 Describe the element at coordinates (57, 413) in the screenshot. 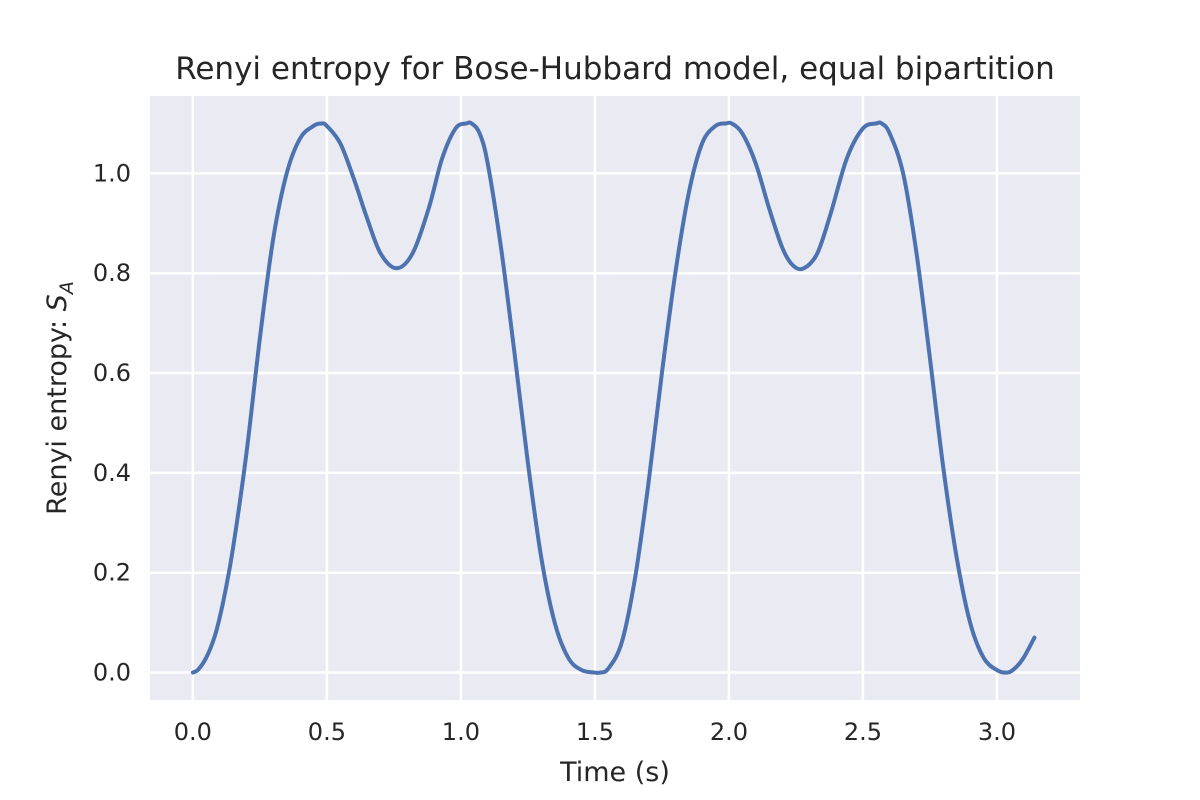

I see `y-axis-label-text: Renyi entropy:` at that location.